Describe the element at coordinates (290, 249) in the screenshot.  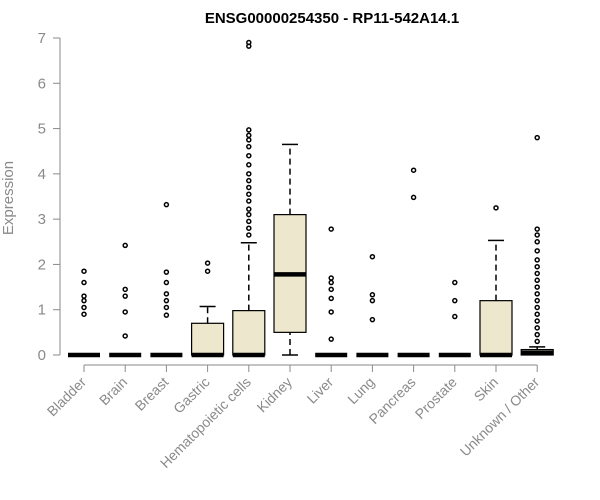
I see `box-kidney` at that location.